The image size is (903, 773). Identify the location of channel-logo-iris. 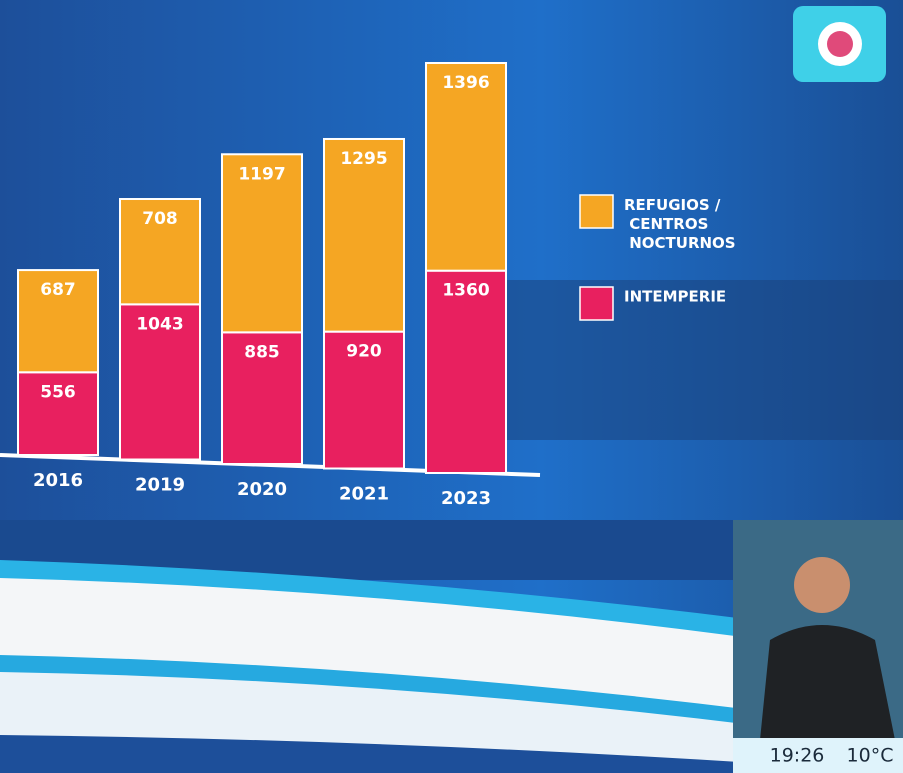
(840, 44).